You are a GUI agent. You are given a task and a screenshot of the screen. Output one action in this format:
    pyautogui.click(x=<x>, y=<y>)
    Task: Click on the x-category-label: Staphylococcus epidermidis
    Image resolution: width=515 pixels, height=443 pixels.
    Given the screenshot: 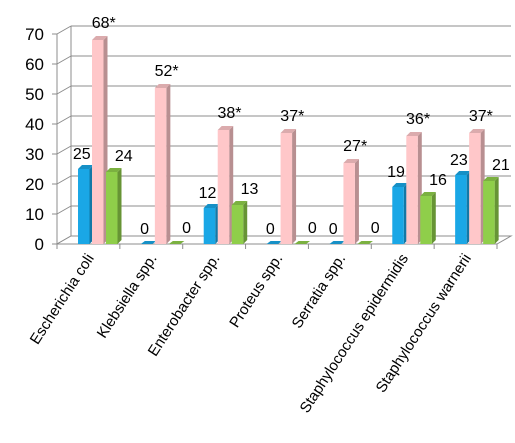 What is the action you would take?
    pyautogui.click(x=355, y=333)
    